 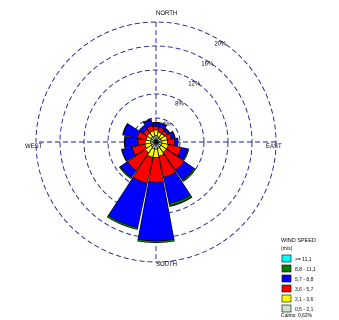 What do you see at coordinates (304, 310) in the screenshot?
I see `legend-label-6: 0,5 - 2,1` at bounding box center [304, 310].